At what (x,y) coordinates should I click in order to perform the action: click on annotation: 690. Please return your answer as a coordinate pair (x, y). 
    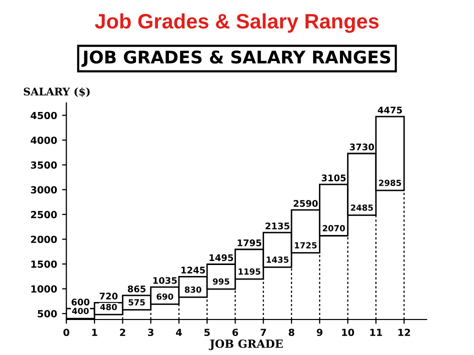
    Looking at the image, I should click on (165, 296).